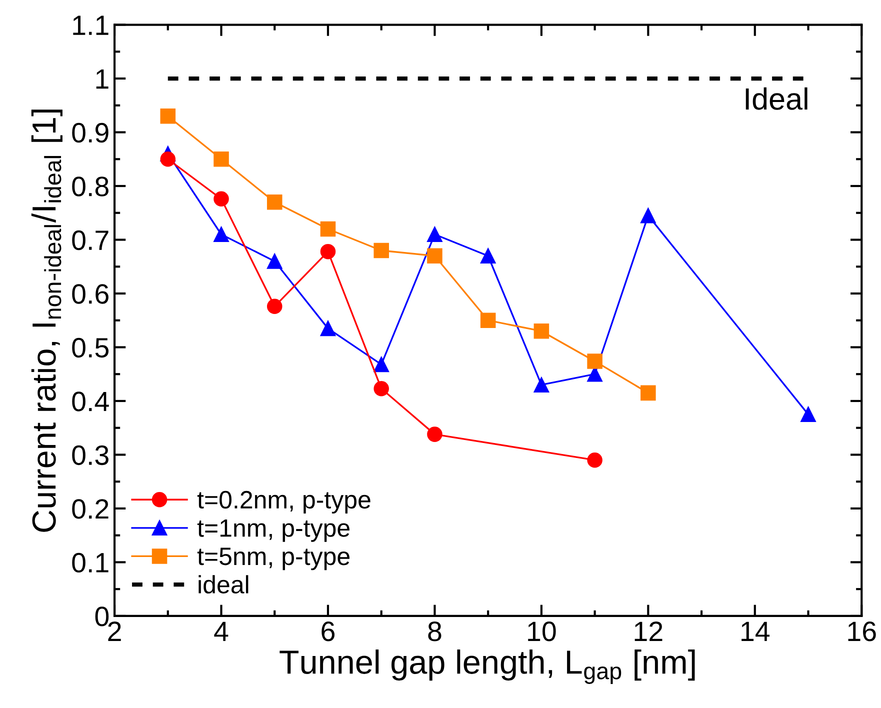  Describe the element at coordinates (90, 348) in the screenshot. I see `y-tick-label: 0.5` at that location.